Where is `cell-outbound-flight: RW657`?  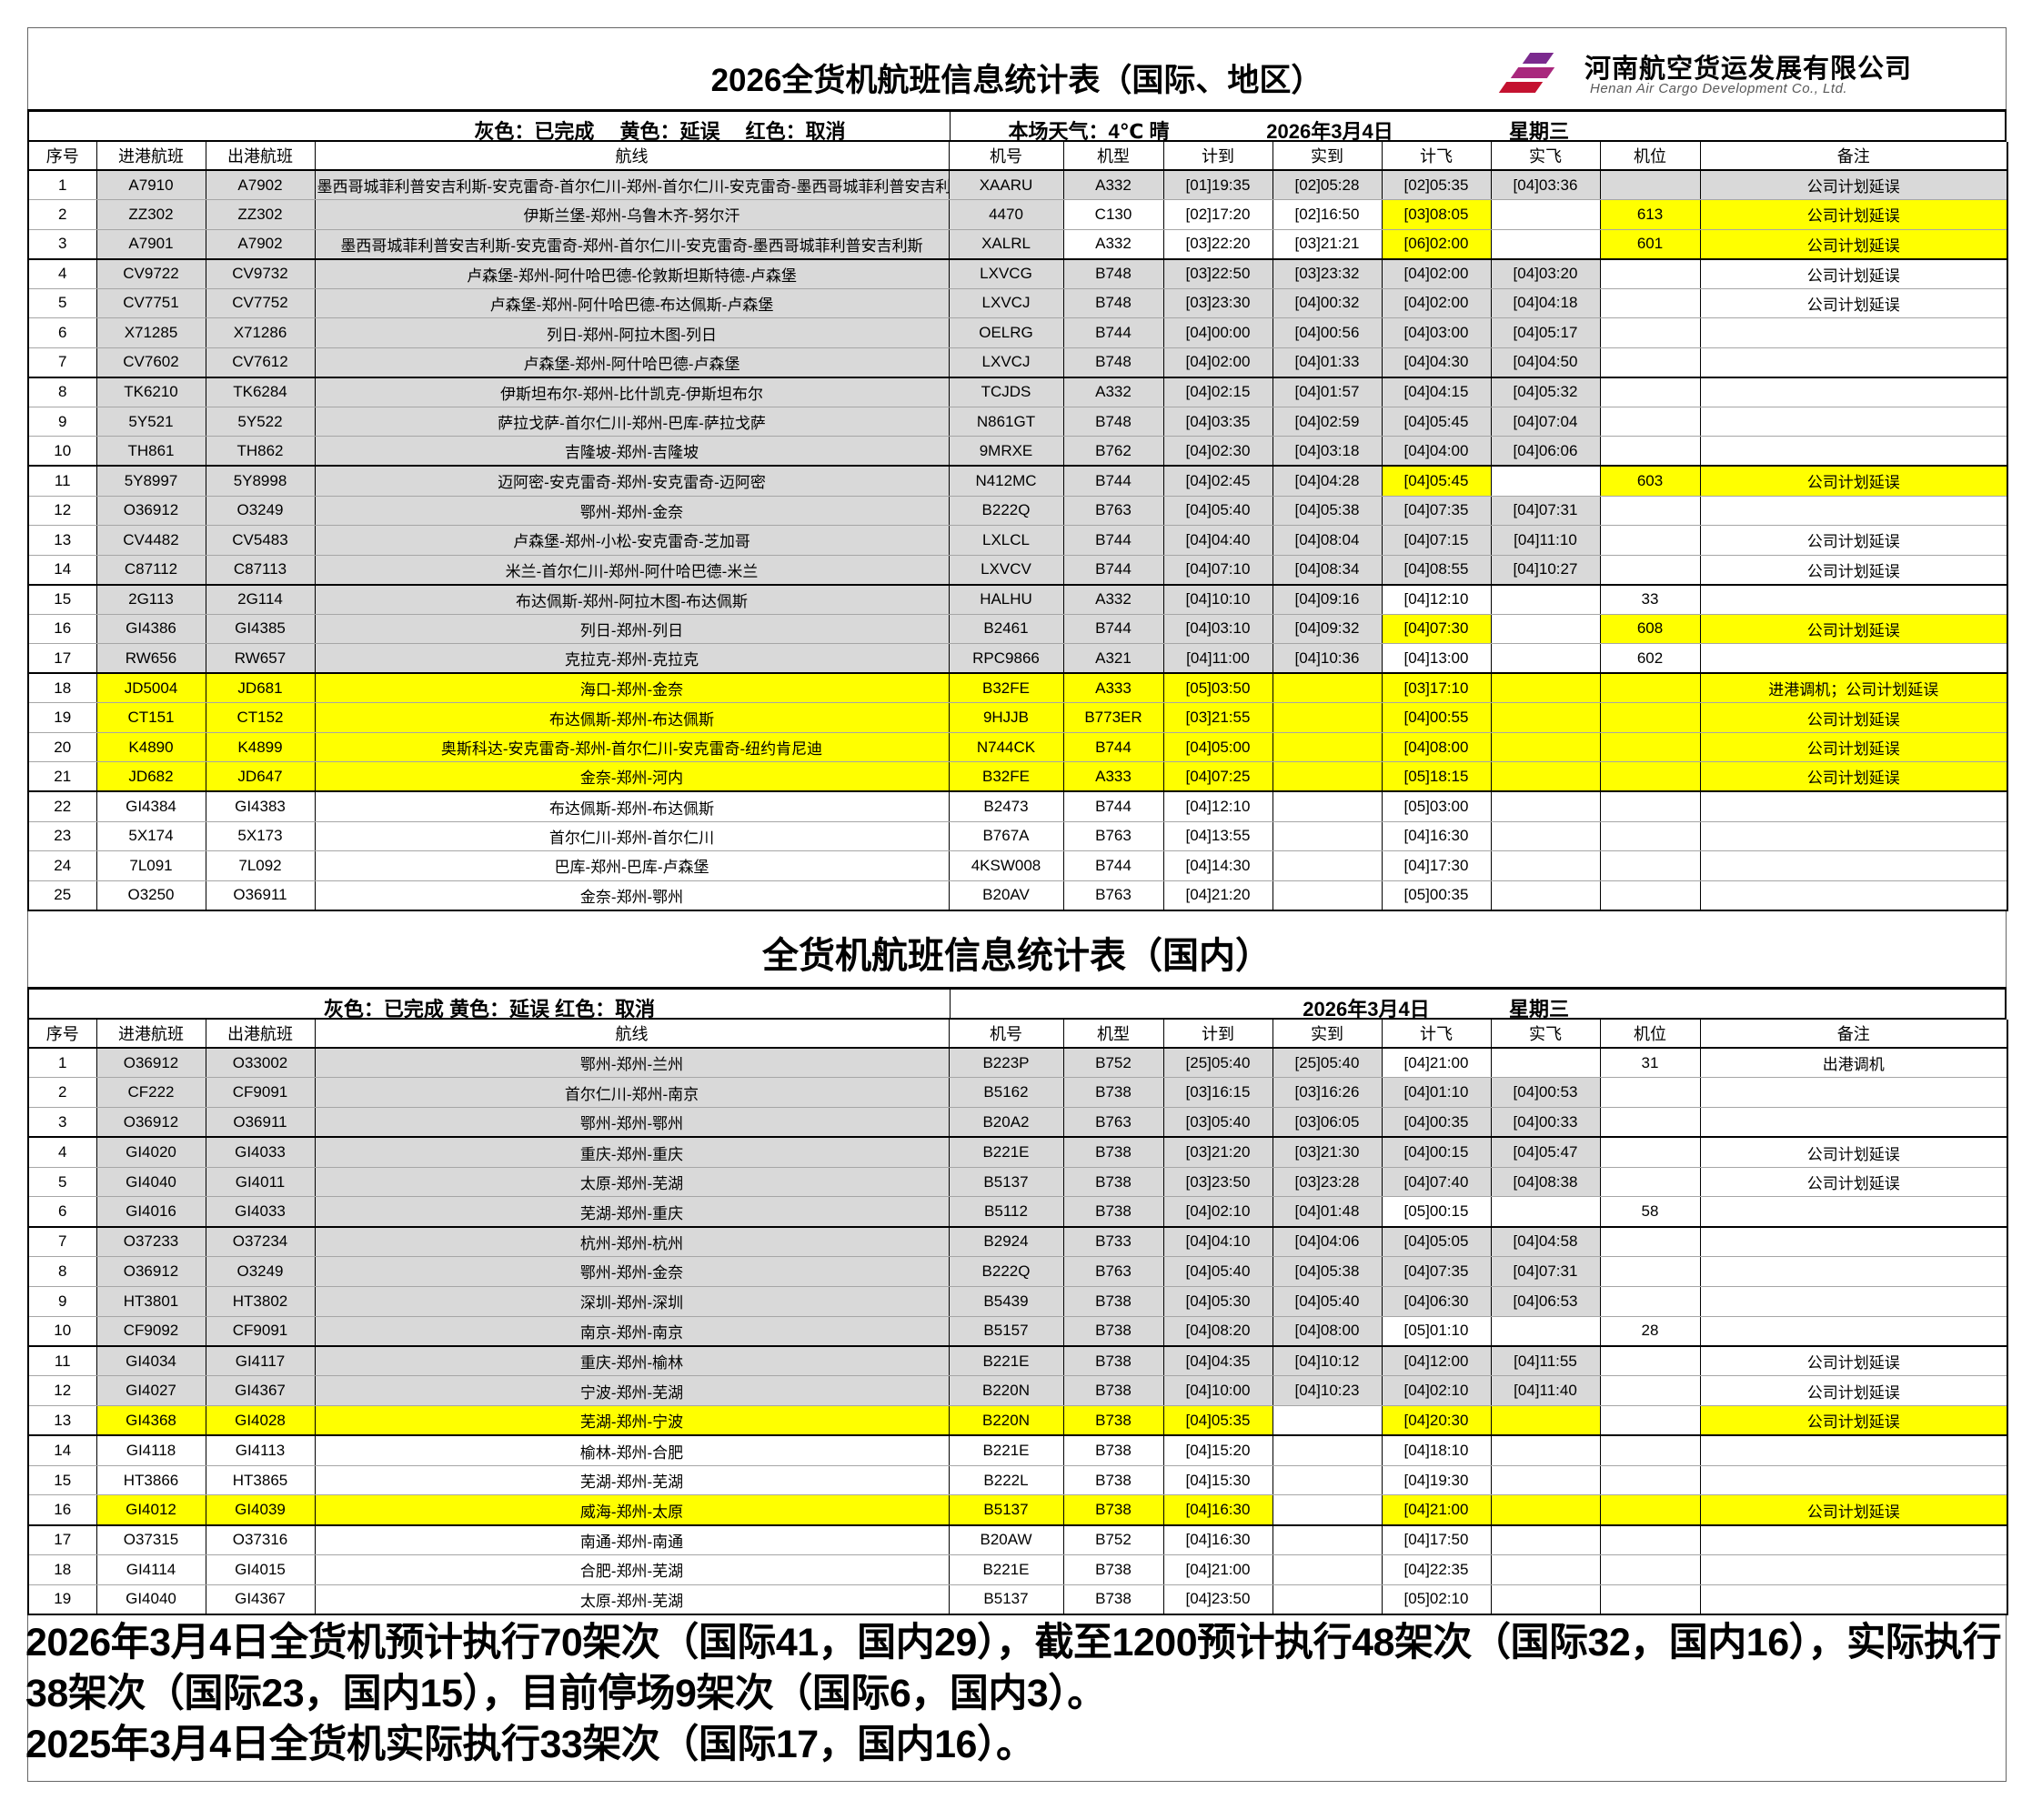
cell-outbound-flight: RW657 is located at coordinates (260, 659).